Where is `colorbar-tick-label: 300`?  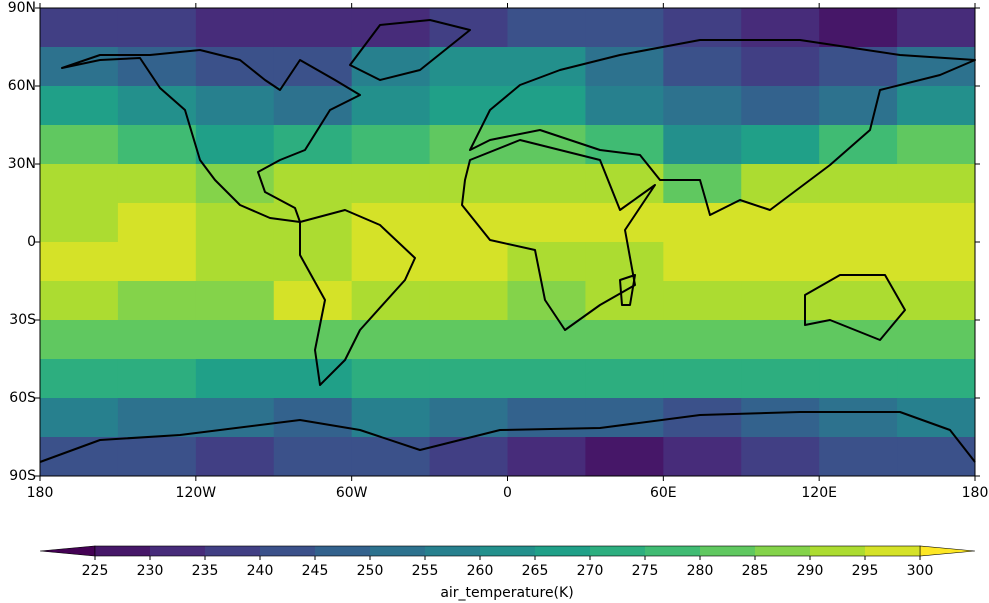
colorbar-tick-label: 300 is located at coordinates (920, 571).